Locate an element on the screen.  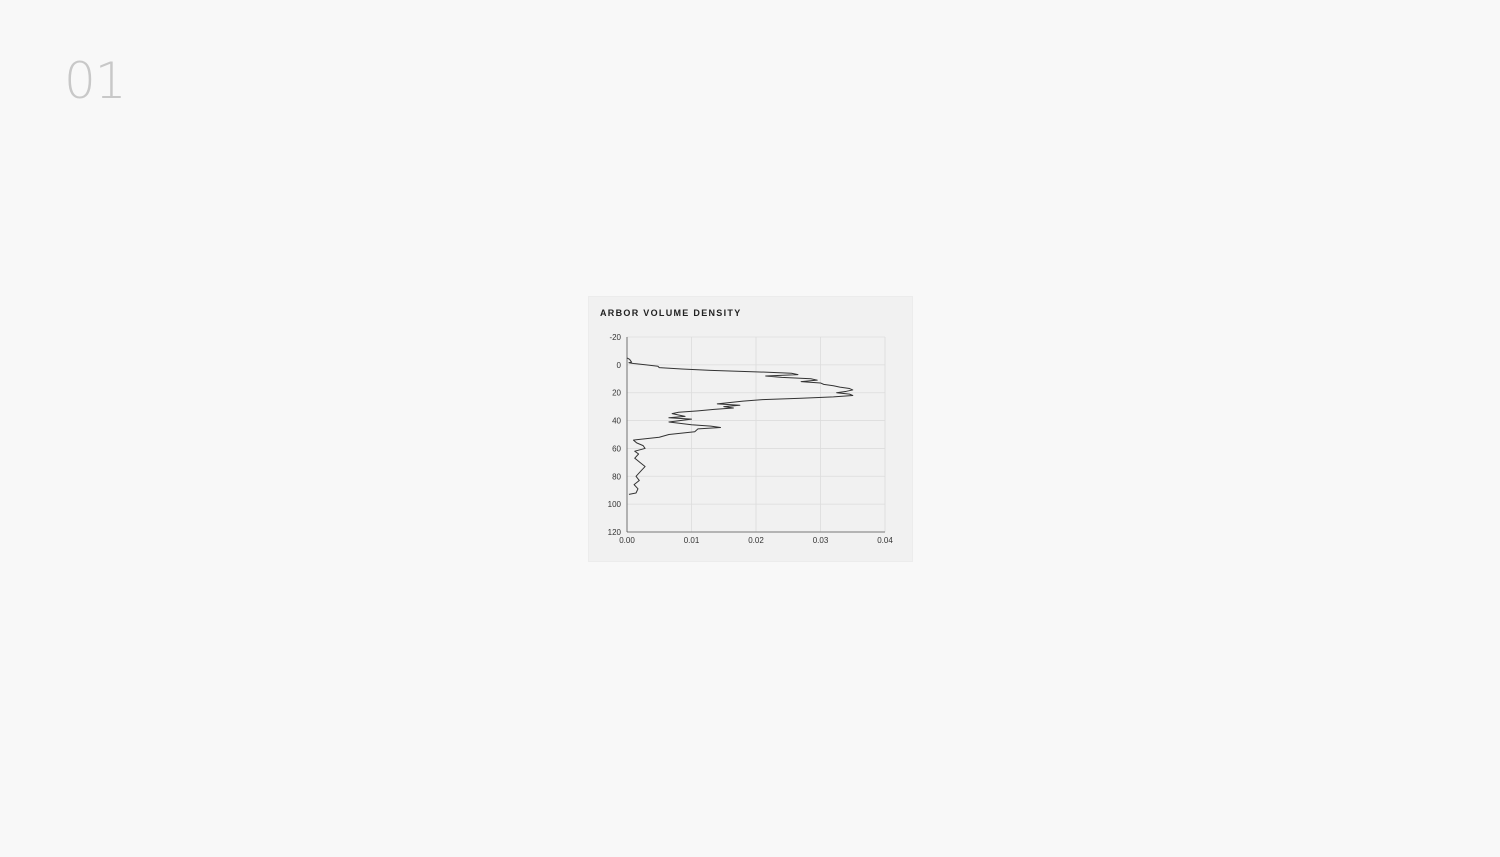
x-tick-labels: 0.00 0.01 0.02 0.03 0.04 is located at coordinates (756, 540).